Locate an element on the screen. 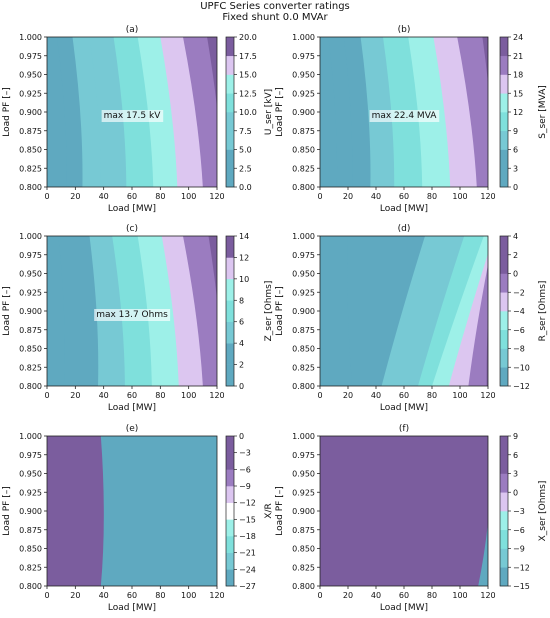 The width and height of the screenshot is (550, 618). x-tick-label: 40 is located at coordinates (104, 196).